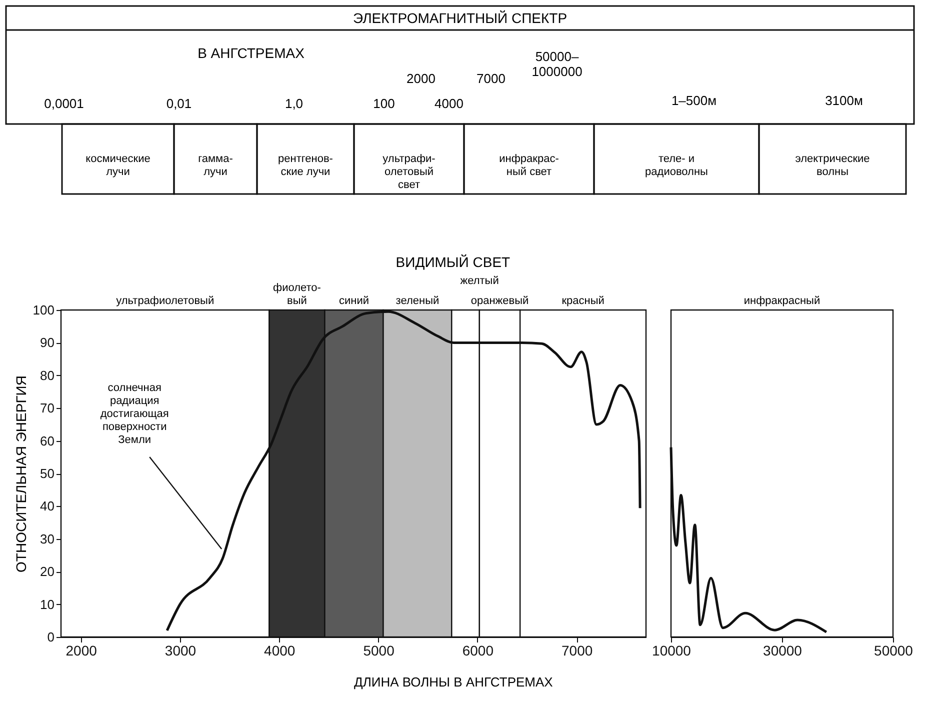 Image resolution: width=938 pixels, height=726 pixels. Describe the element at coordinates (782, 650) in the screenshot. I see `x-tick-label: 30000` at that location.